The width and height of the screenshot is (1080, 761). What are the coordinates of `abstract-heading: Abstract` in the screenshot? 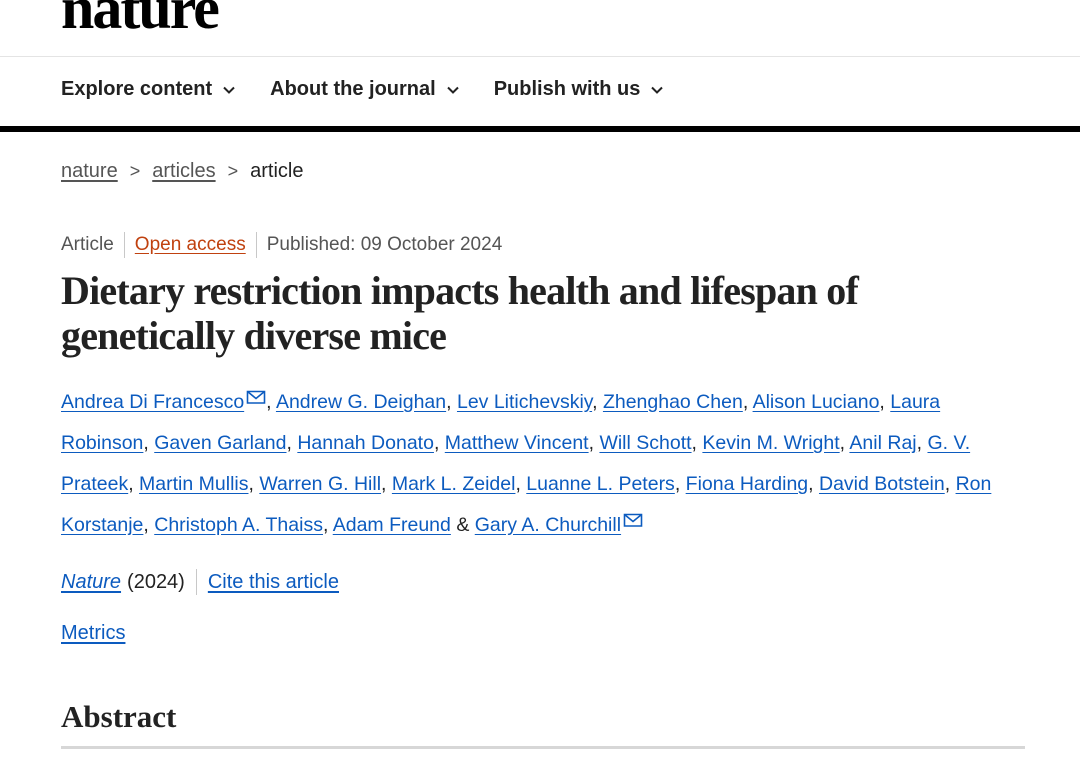 It's located at (119, 716).